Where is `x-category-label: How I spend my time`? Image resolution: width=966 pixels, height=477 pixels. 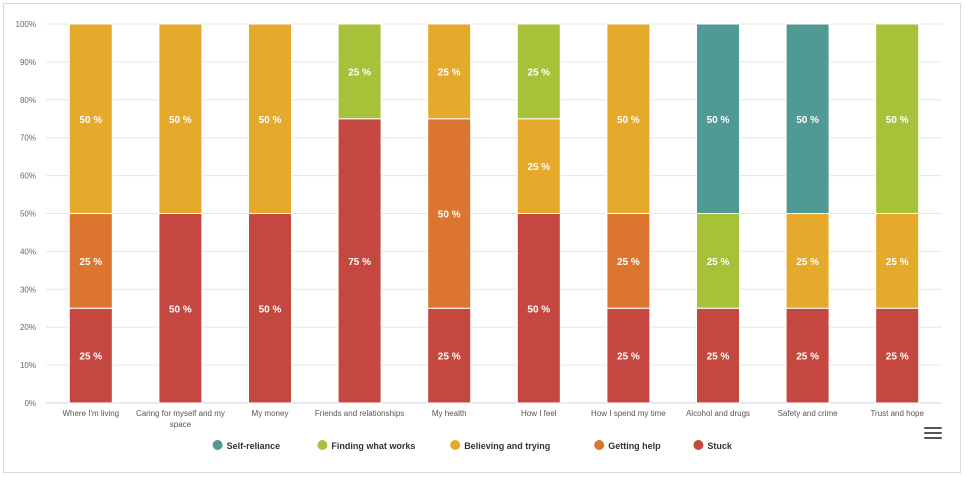 x-category-label: How I spend my time is located at coordinates (628, 413).